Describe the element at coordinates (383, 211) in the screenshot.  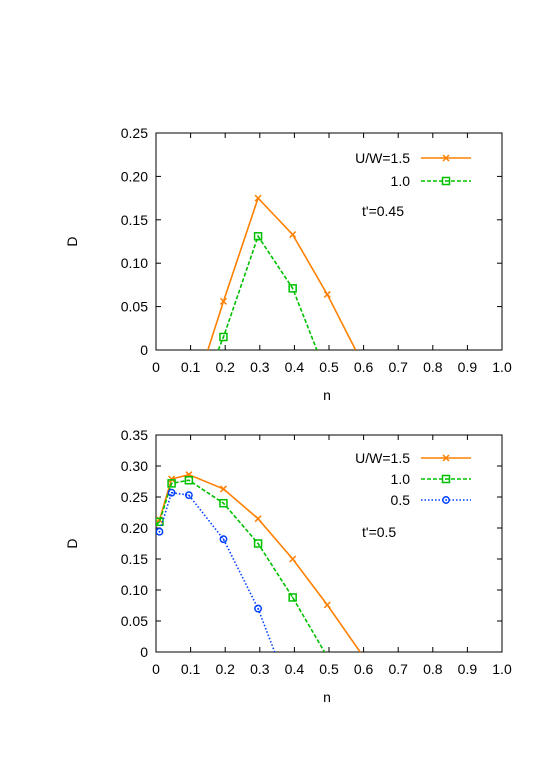
I see `annotation: t'=0.45` at that location.